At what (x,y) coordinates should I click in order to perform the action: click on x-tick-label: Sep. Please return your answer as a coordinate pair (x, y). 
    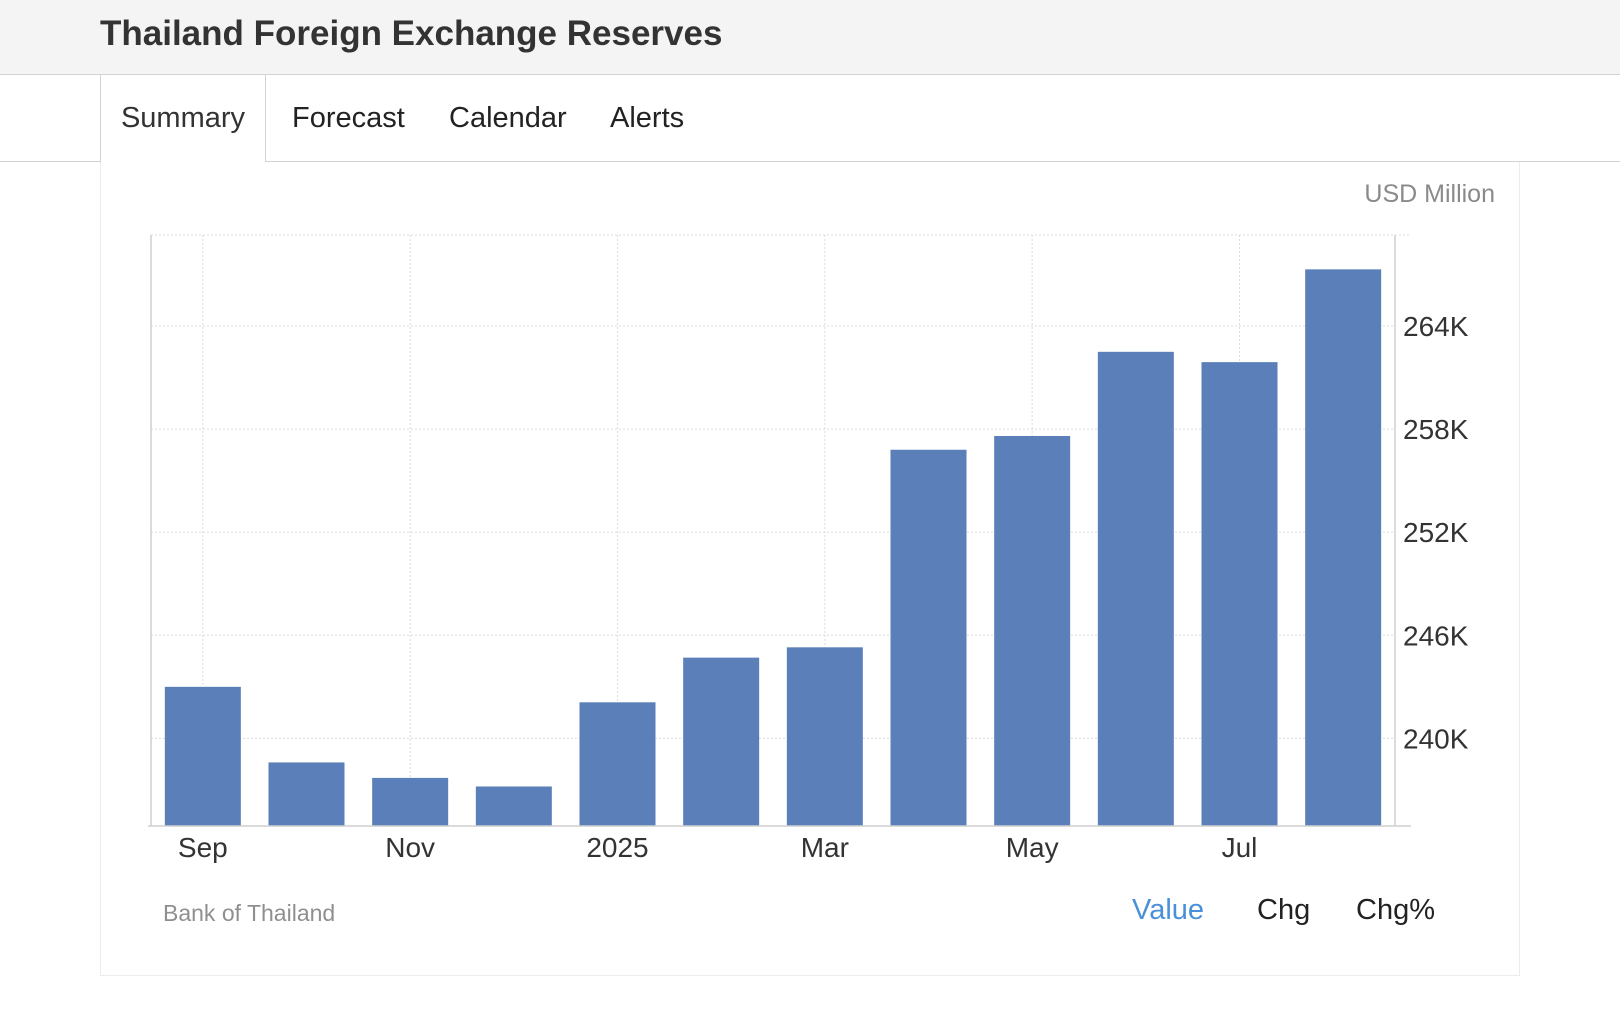
    Looking at the image, I should click on (203, 847).